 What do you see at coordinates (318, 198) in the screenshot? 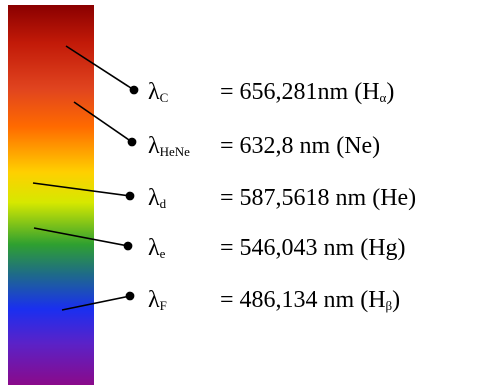
I see `wavelength-value: = 587,5618 nm (He)` at bounding box center [318, 198].